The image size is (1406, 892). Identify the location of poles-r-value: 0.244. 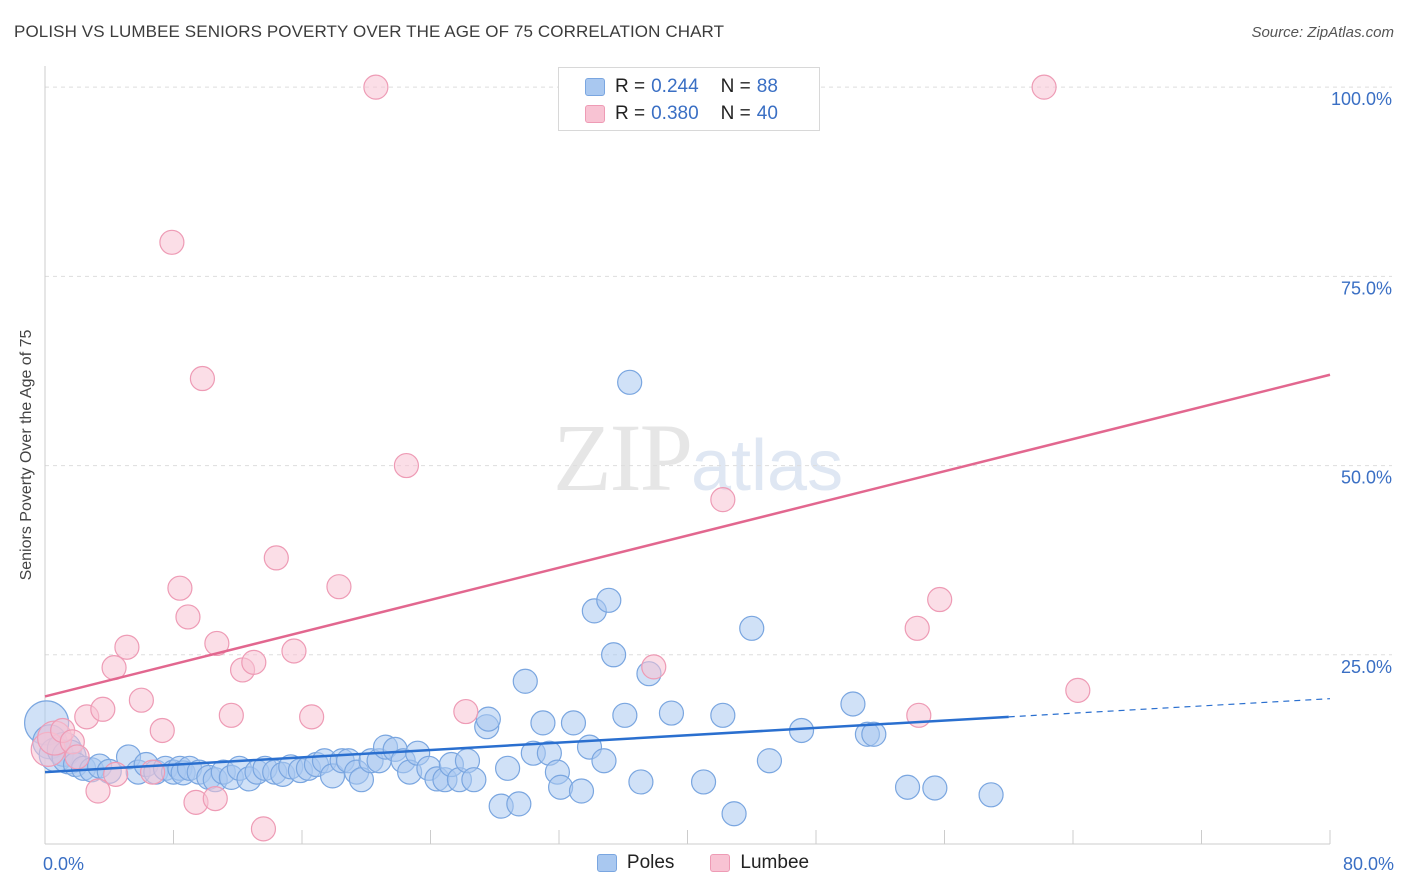
(675, 86).